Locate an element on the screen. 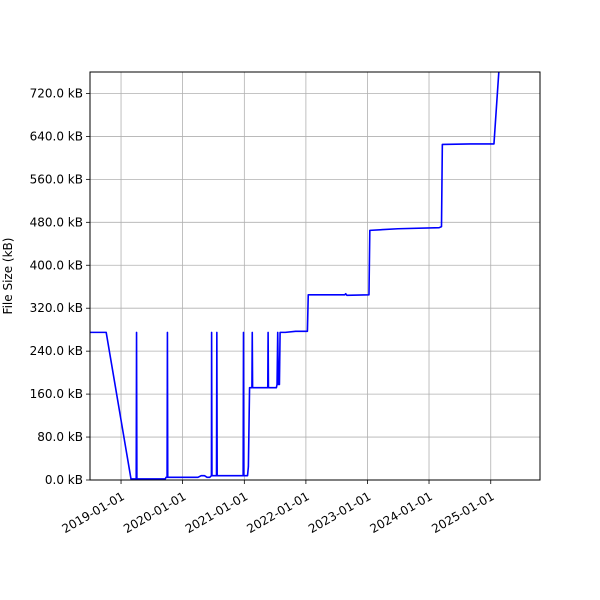  x-tick-label: 2021-01-01 is located at coordinates (216, 512).